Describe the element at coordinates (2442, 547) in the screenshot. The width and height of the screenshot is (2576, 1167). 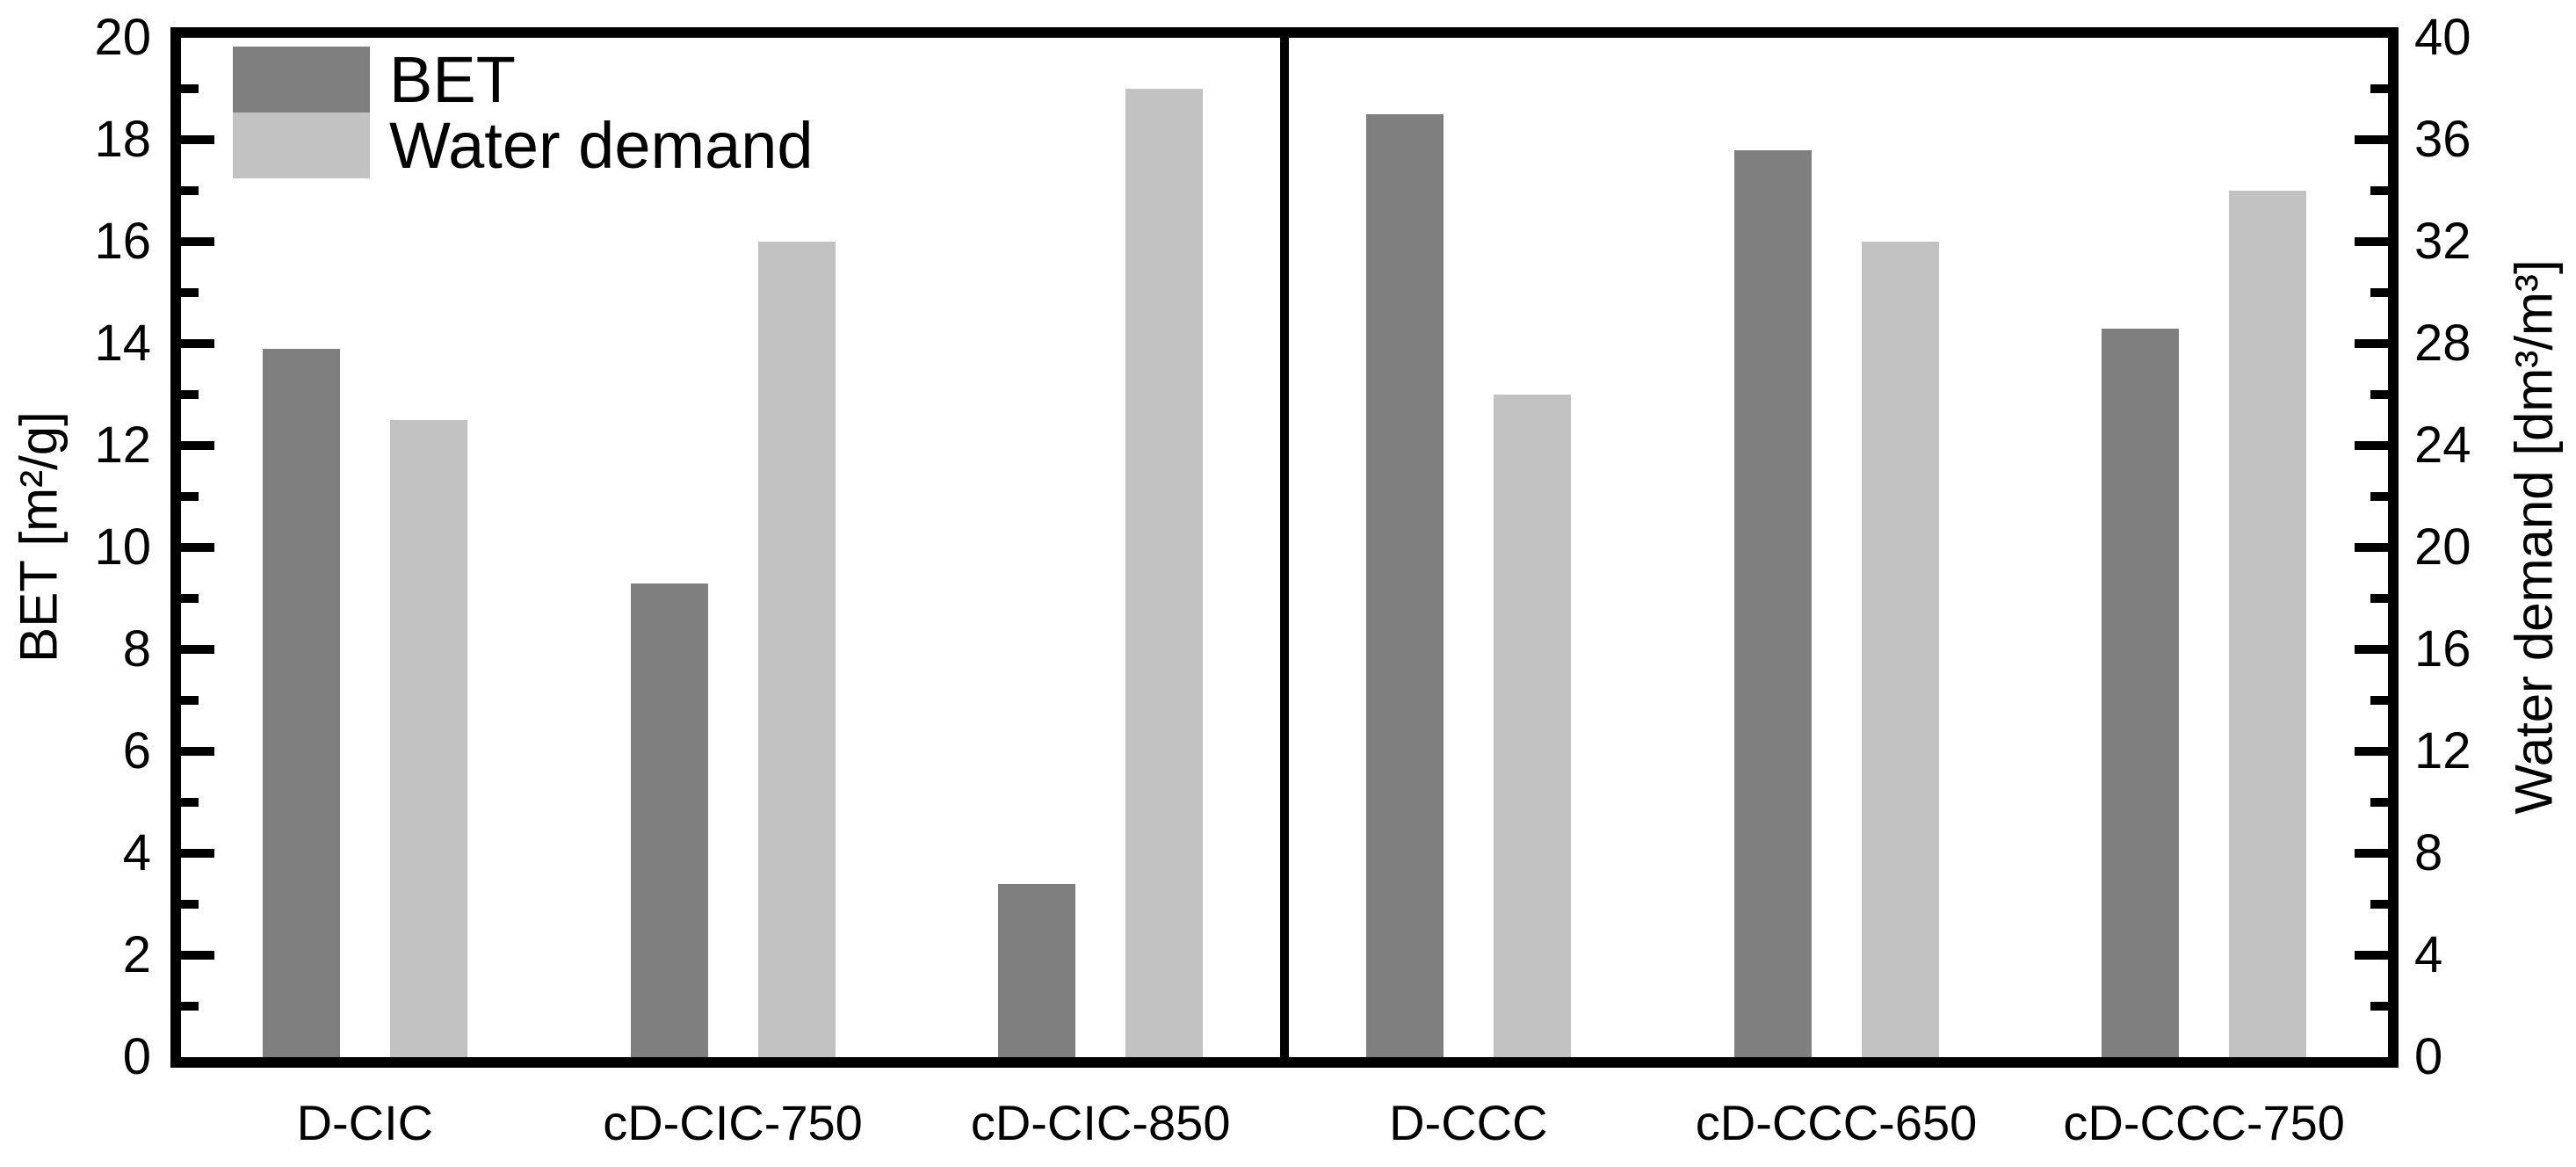
I see `right-axis-tick-label: 20` at that location.